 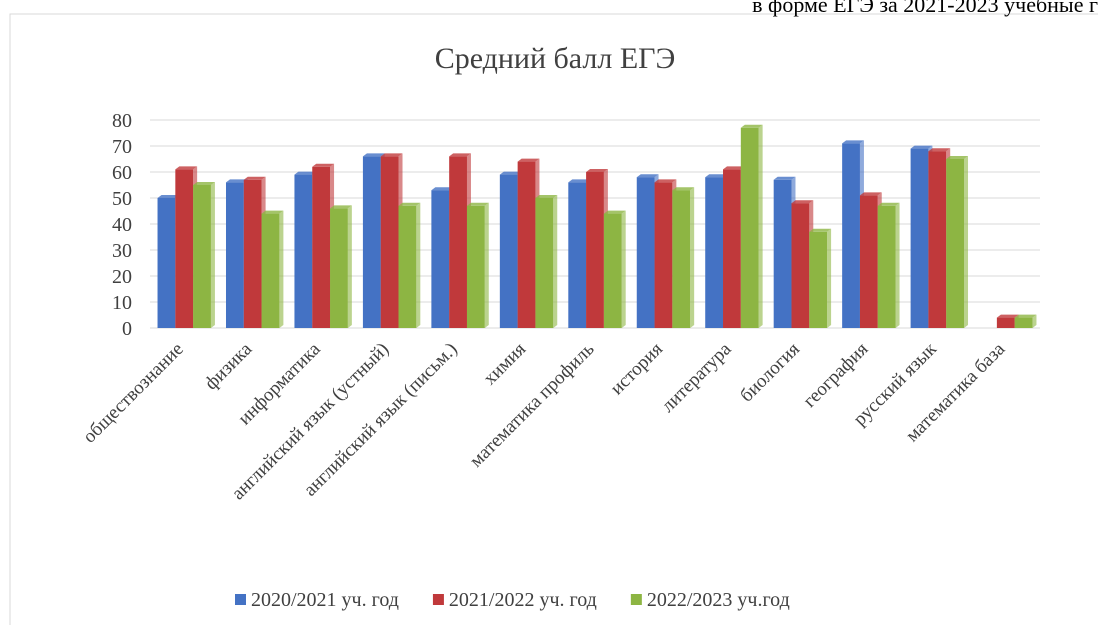 I want to click on legend-label: 2022/2023 уч.год, so click(x=718, y=600).